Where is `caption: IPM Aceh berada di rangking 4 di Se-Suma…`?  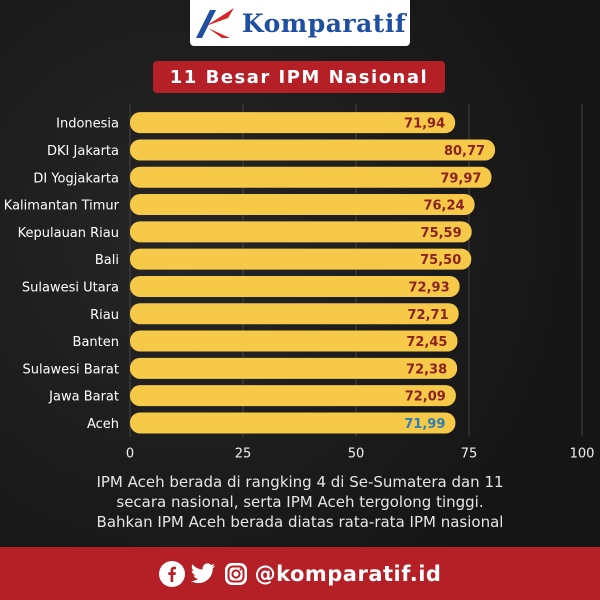
caption: IPM Aceh berada di rangking 4 di Se-Suma… is located at coordinates (300, 502).